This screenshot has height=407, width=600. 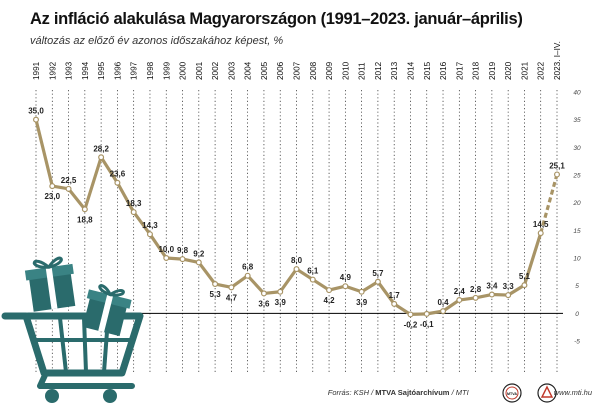 I want to click on x-tick-label: 1996, so click(x=117, y=70).